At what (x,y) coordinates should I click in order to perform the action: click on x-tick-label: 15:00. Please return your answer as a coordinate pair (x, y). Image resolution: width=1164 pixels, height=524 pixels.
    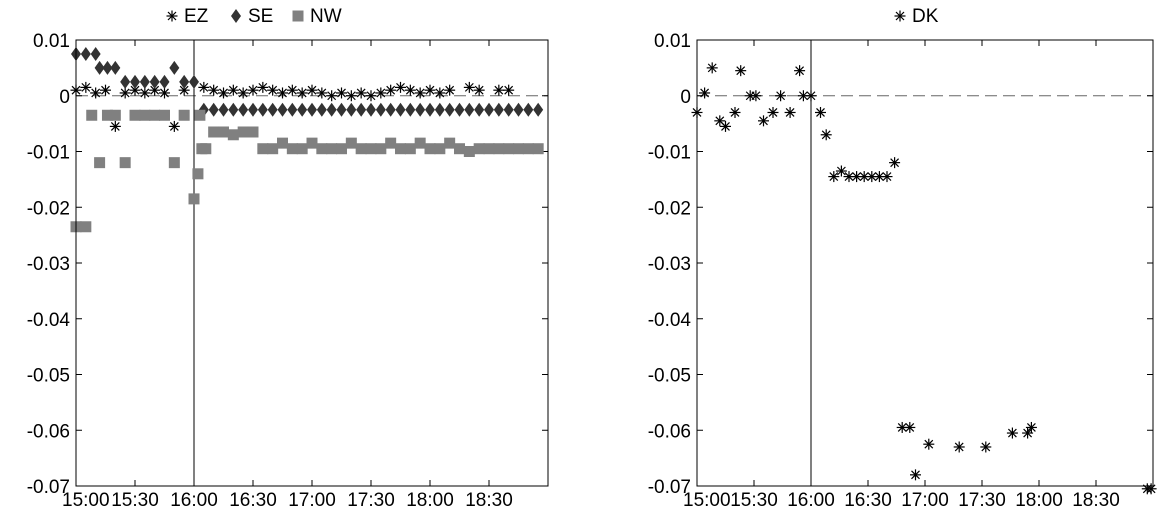
    Looking at the image, I should click on (707, 500).